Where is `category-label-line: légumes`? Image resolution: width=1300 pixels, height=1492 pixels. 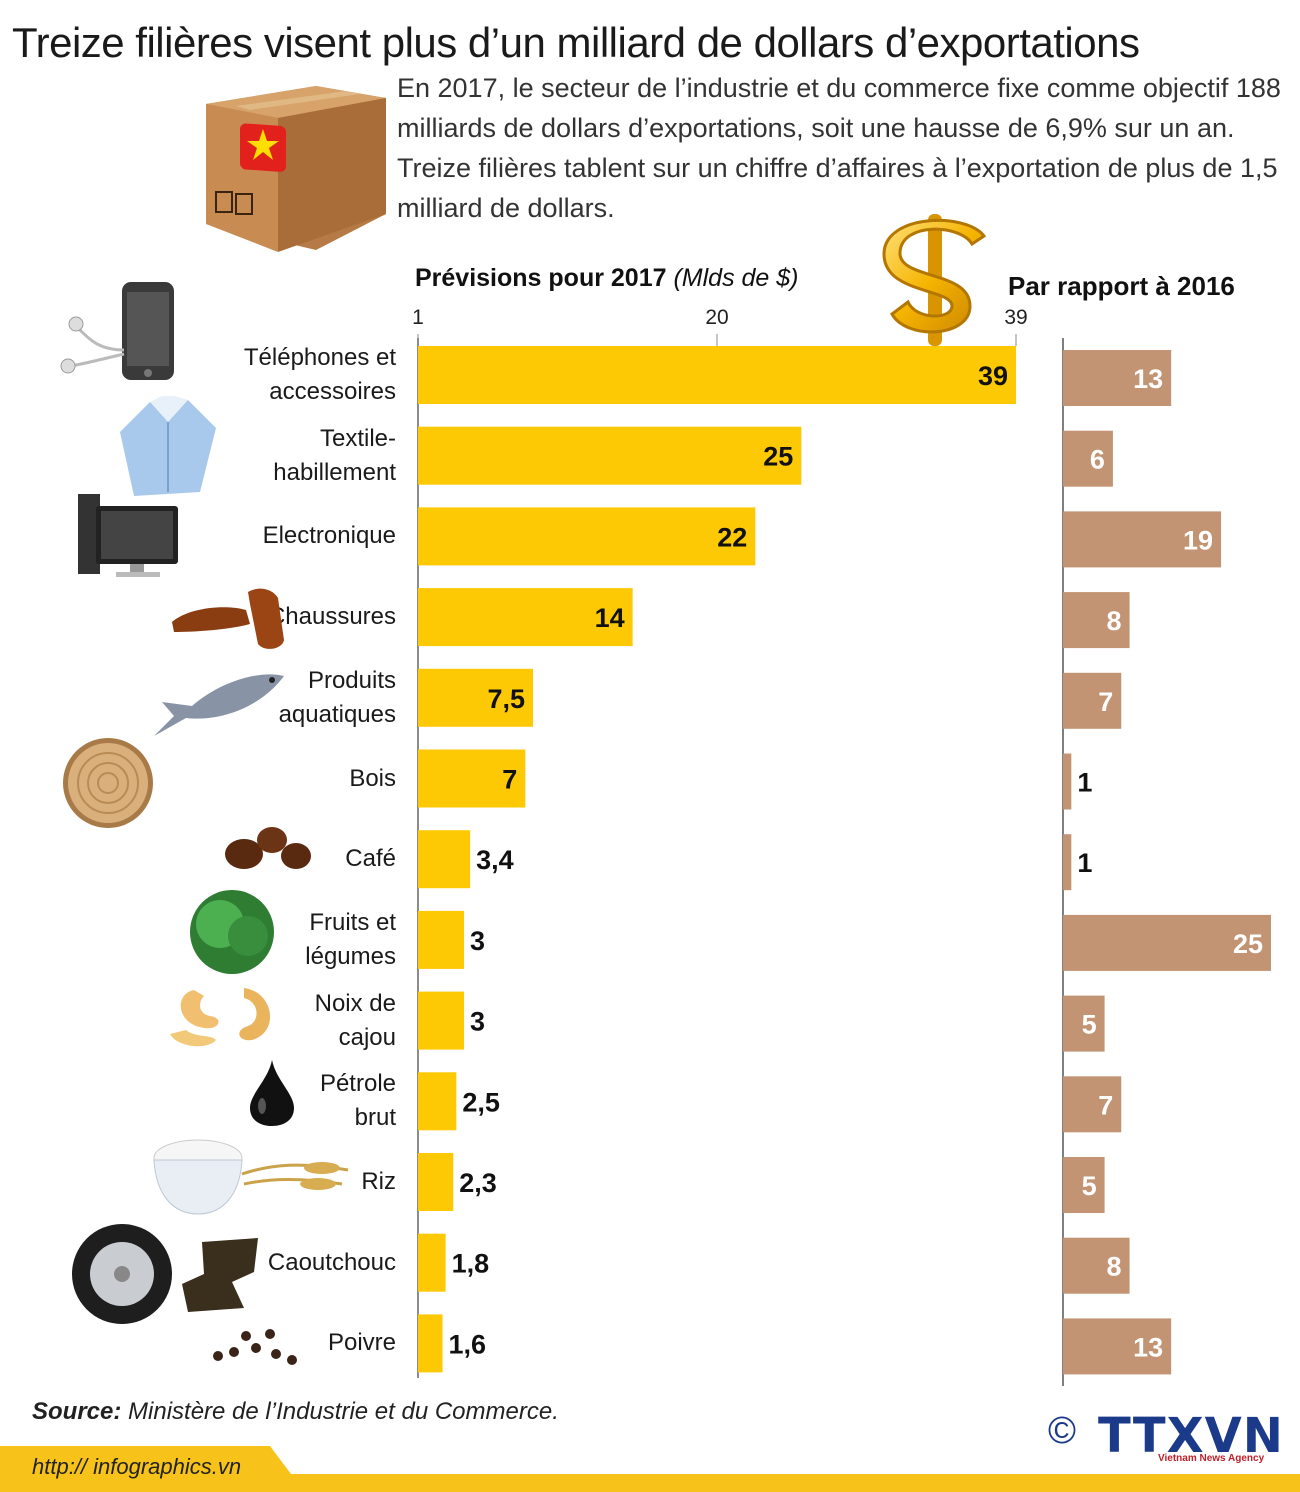
category-label-line: légumes is located at coordinates (350, 956).